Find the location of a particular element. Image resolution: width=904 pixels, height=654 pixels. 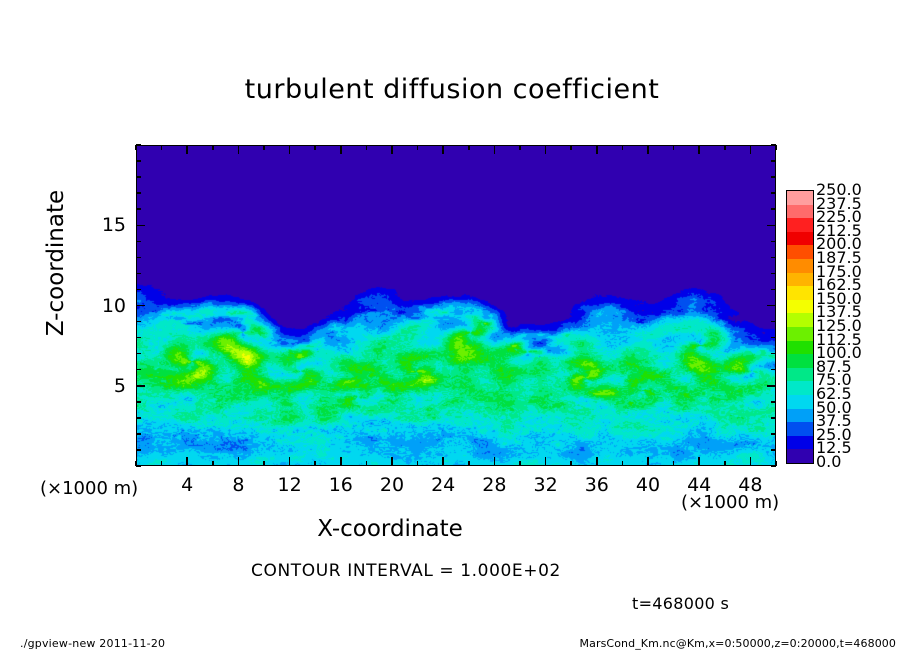

colorbar-tick-label: 50.0 is located at coordinates (834, 407).